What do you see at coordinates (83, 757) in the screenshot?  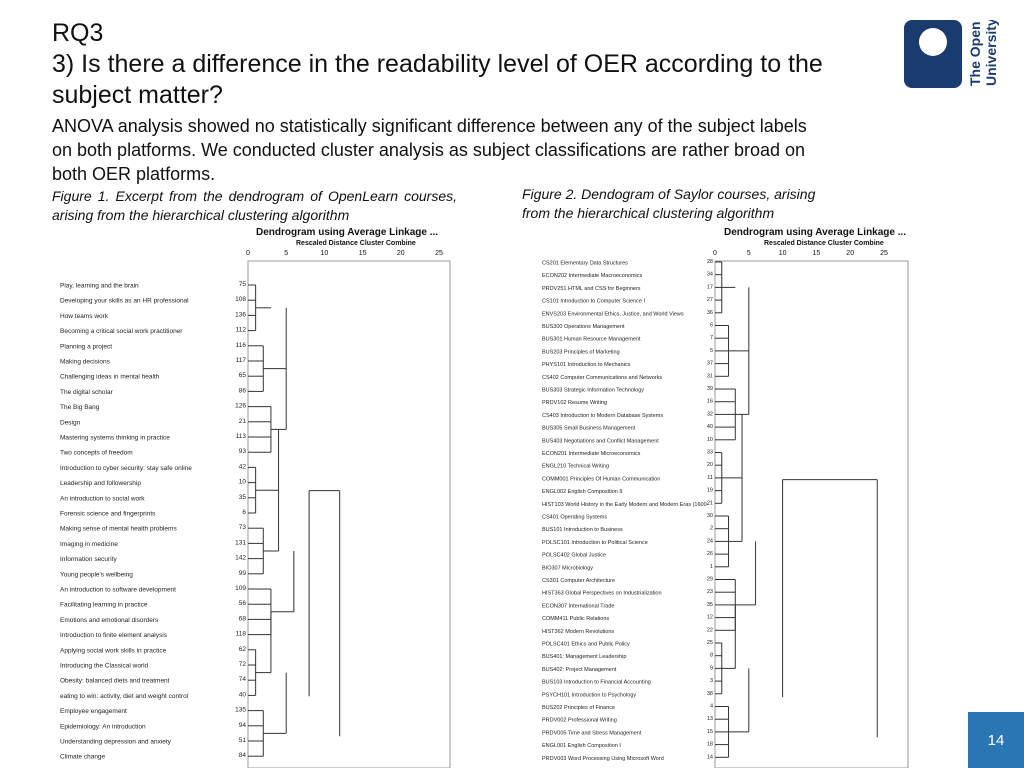 I see `leaf-label: Climate change` at bounding box center [83, 757].